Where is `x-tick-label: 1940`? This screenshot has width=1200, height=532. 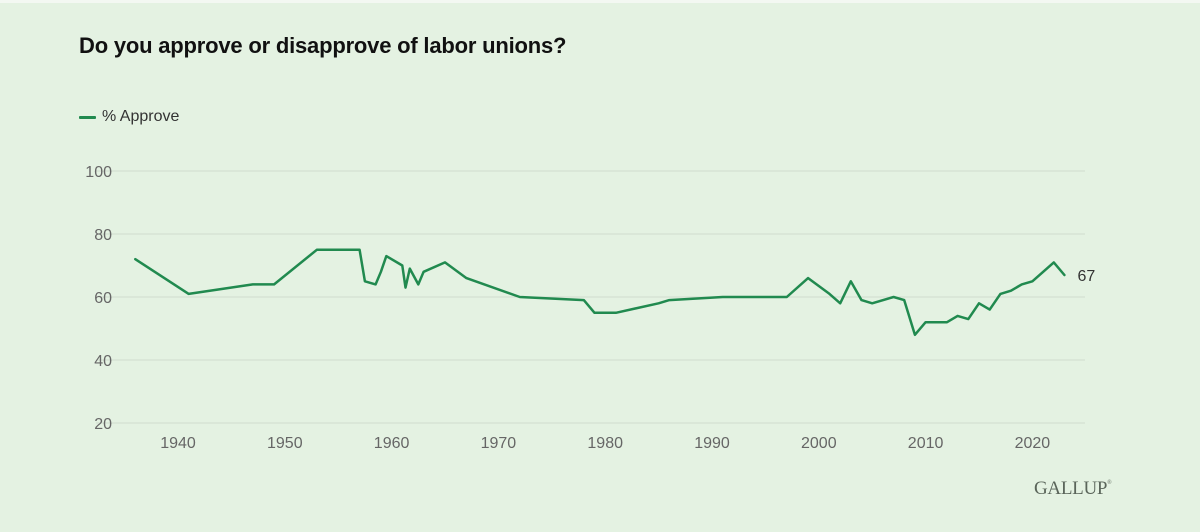 x-tick-label: 1940 is located at coordinates (178, 443).